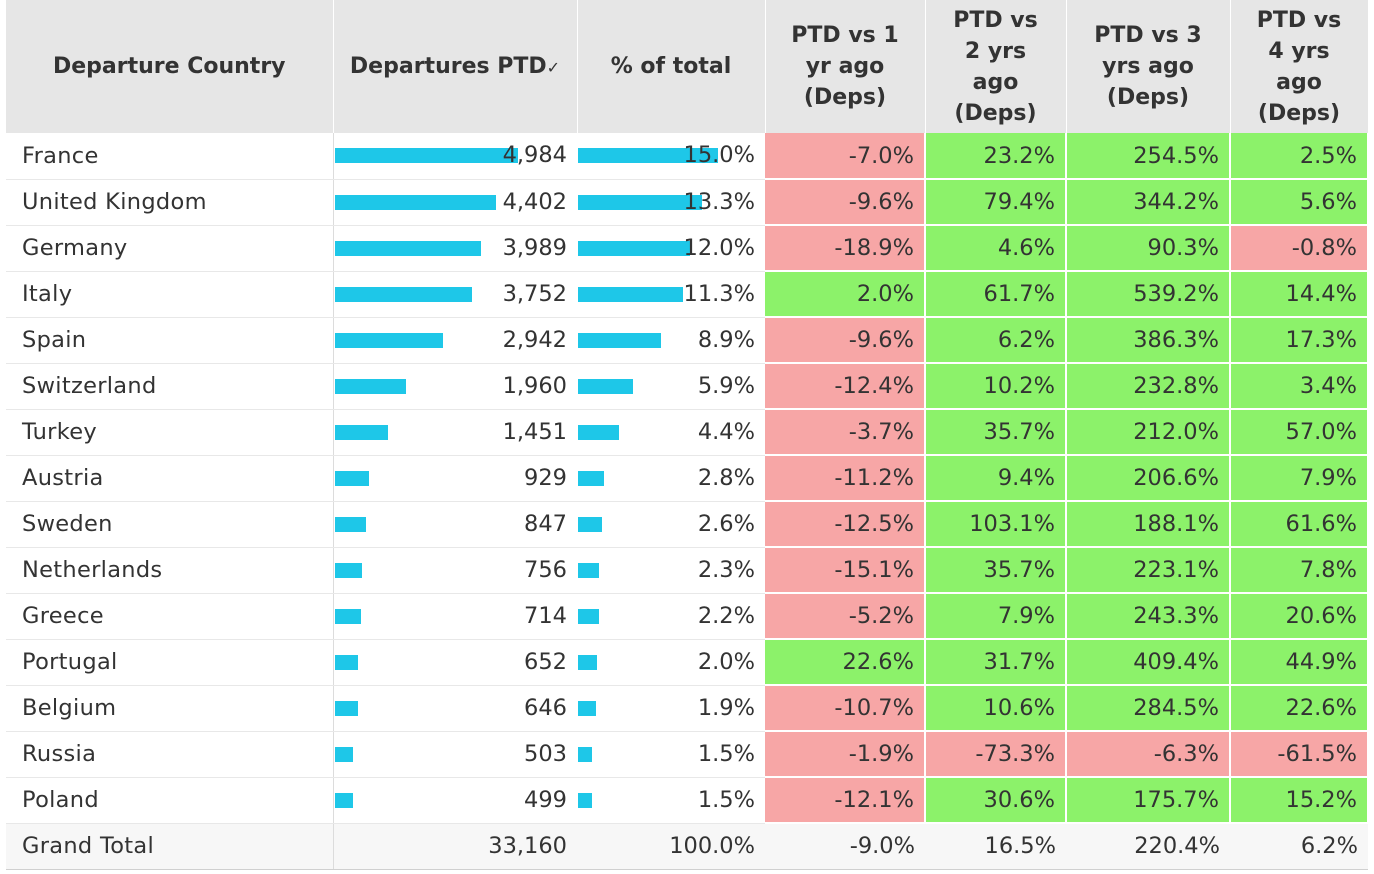 This screenshot has width=1374, height=874. What do you see at coordinates (726, 707) in the screenshot?
I see `pct-value: 1.9%` at bounding box center [726, 707].